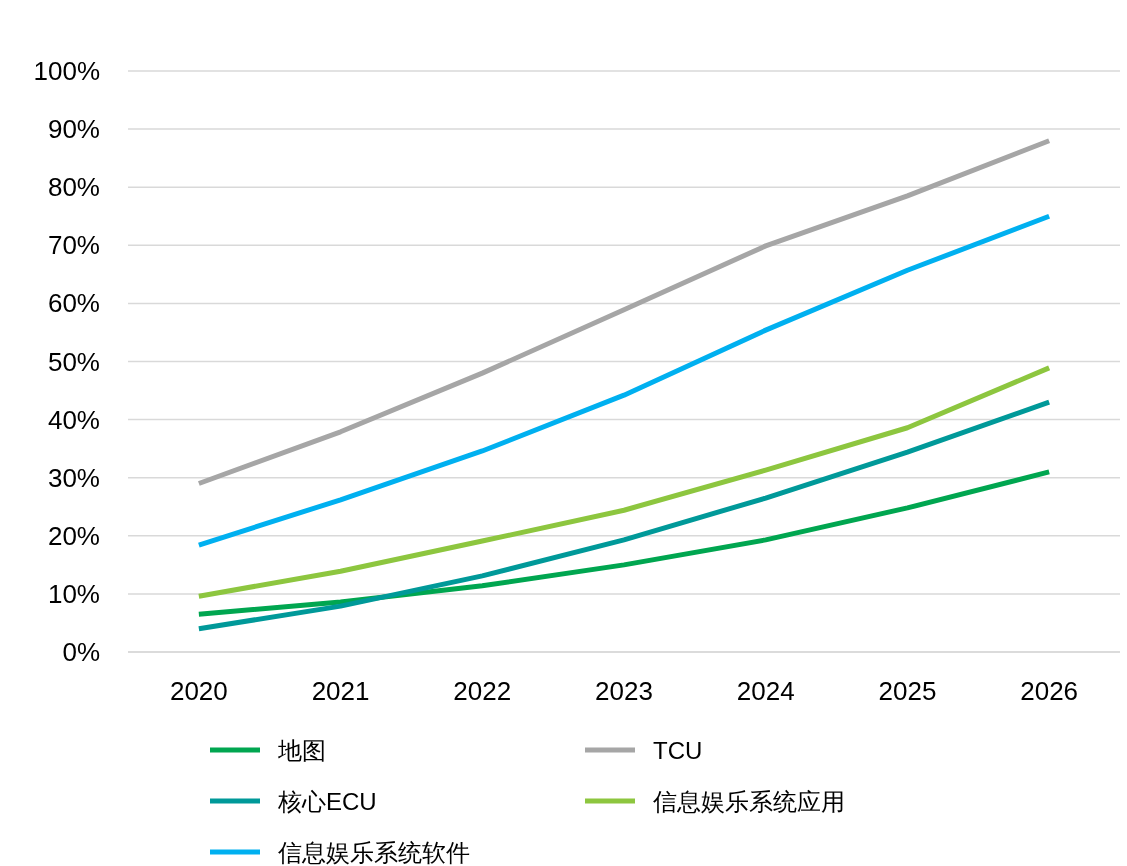  I want to click on x-tick-label: 2026, so click(1049, 691).